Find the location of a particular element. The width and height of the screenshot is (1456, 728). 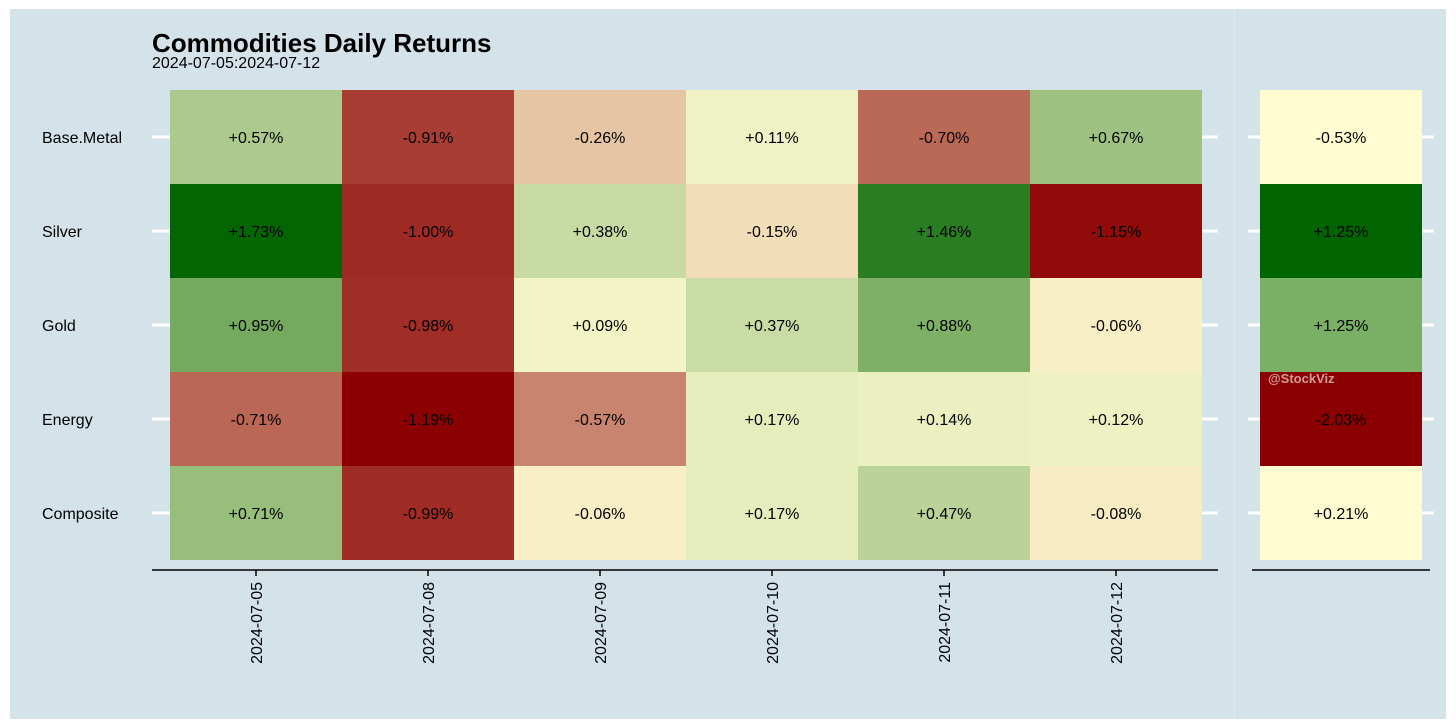

cell-value-label: +0.67% is located at coordinates (1116, 138).